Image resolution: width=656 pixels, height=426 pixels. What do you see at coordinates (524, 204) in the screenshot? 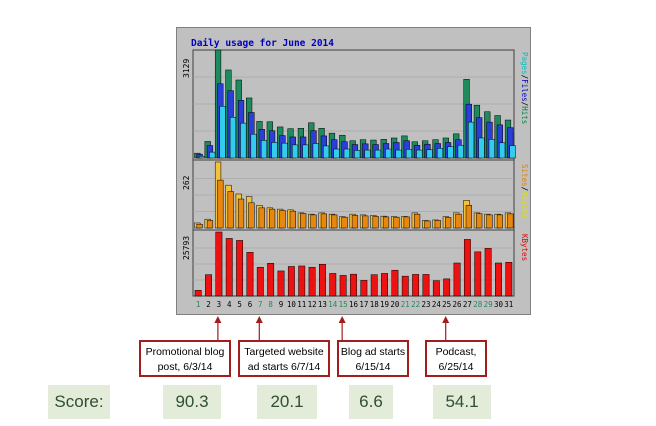
I see `side-label-part: Visits` at bounding box center [524, 204].